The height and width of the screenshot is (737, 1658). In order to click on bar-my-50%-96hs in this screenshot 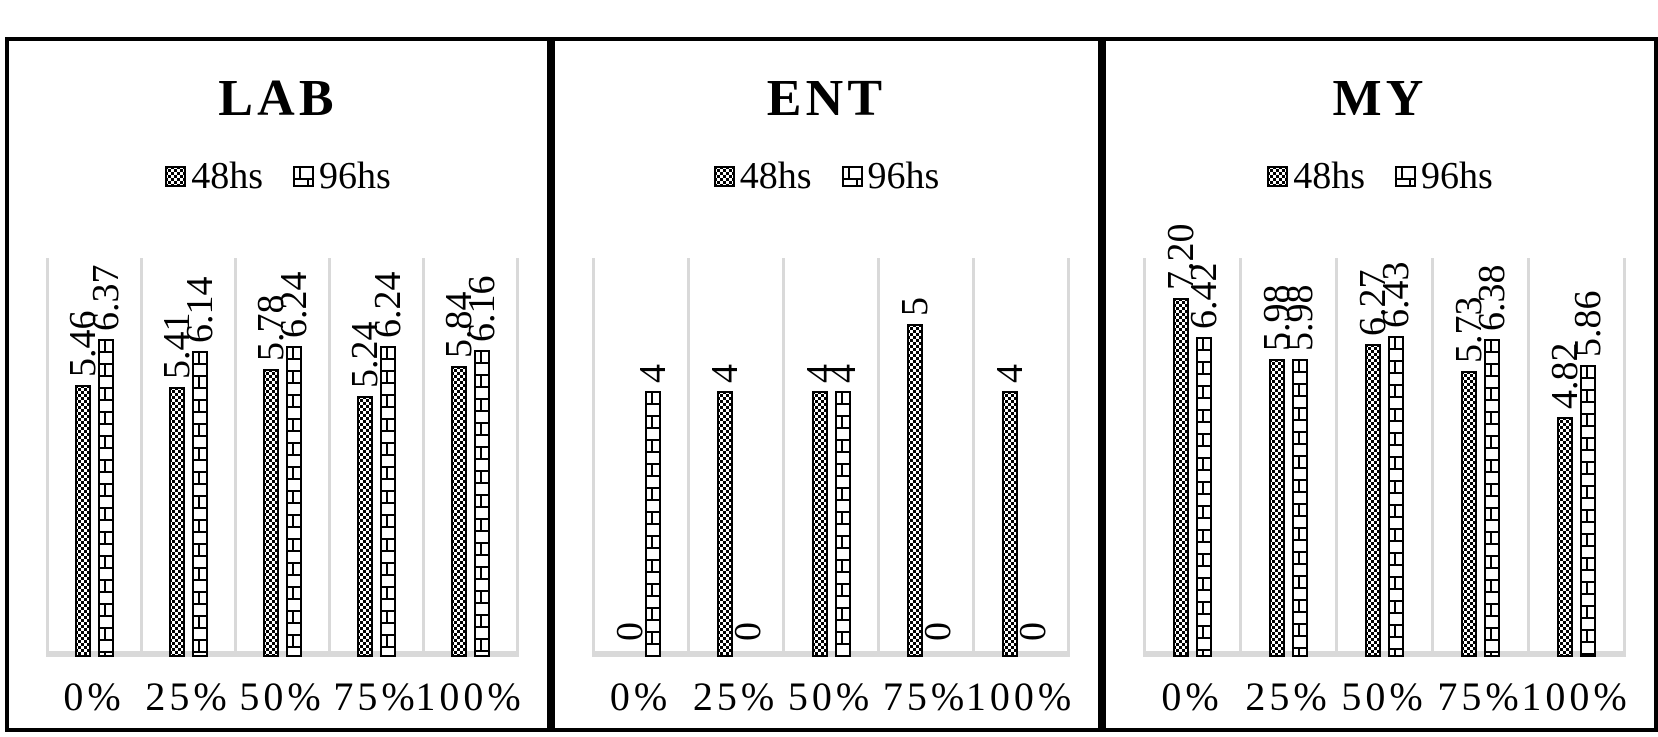, I will do `click(1396, 496)`.